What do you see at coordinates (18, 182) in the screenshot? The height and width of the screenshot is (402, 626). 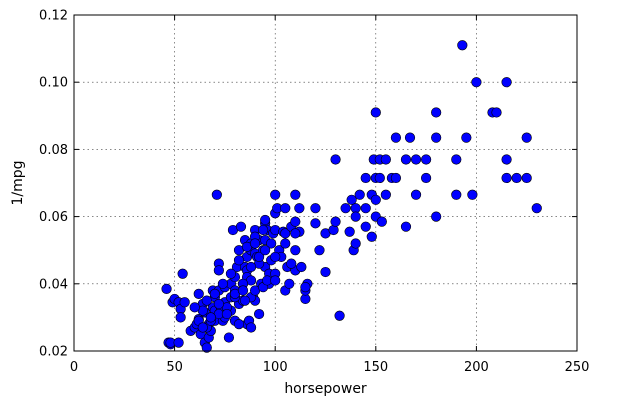 I see `y-axis-label: 1/mpg` at bounding box center [18, 182].